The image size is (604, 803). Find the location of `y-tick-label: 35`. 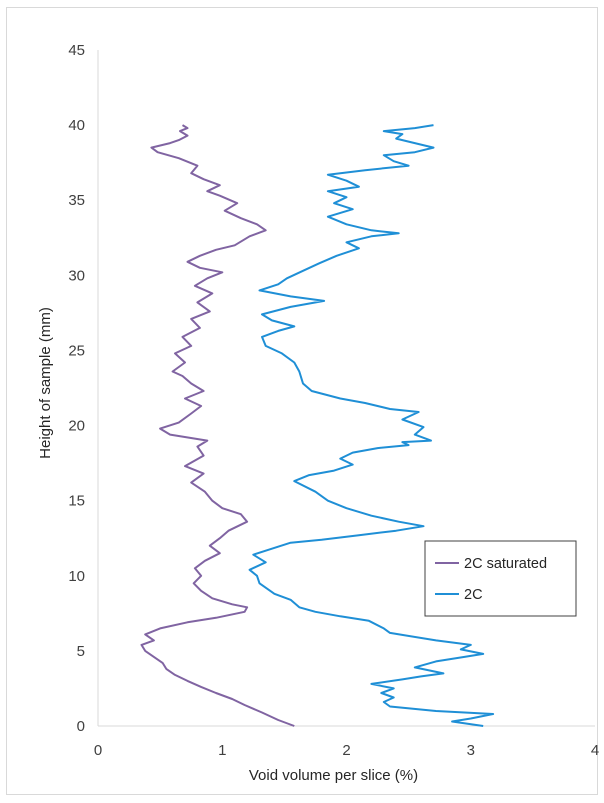

y-tick-label: 35 is located at coordinates (76, 200).